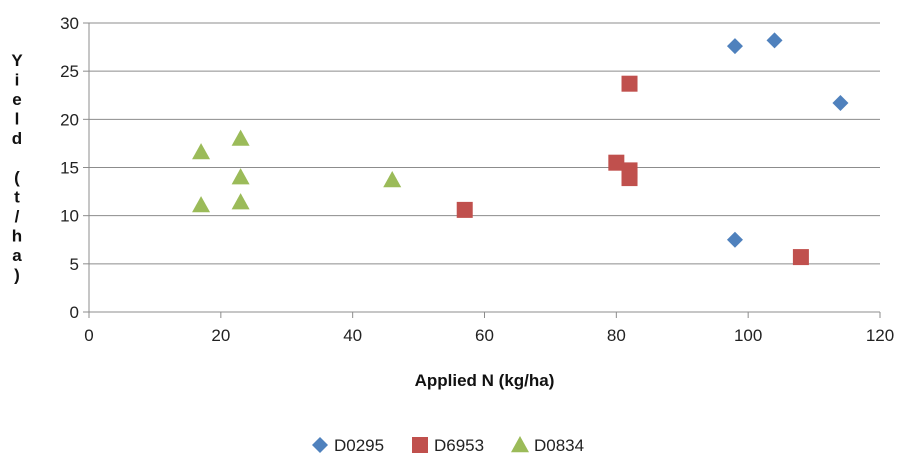  I want to click on x-tick-label: 120, so click(880, 335).